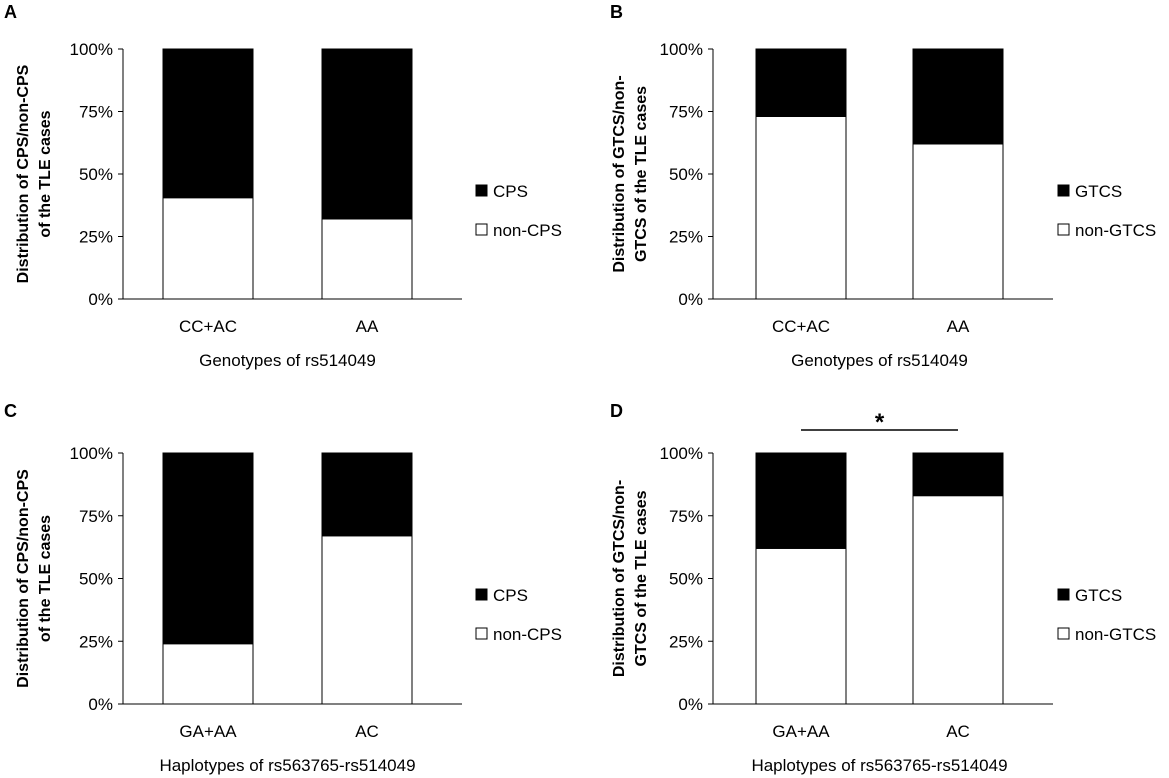  What do you see at coordinates (208, 548) in the screenshot?
I see `bar-cps-ga-aa` at bounding box center [208, 548].